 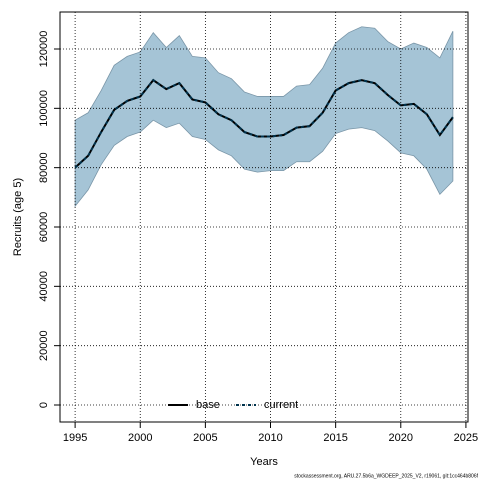 What do you see at coordinates (44, 405) in the screenshot?
I see `y-tick-label: 0` at bounding box center [44, 405].